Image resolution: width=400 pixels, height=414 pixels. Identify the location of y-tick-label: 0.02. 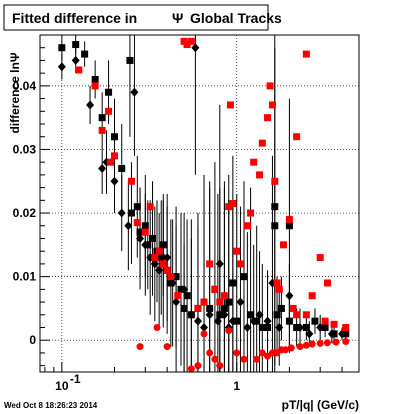
(25, 213).